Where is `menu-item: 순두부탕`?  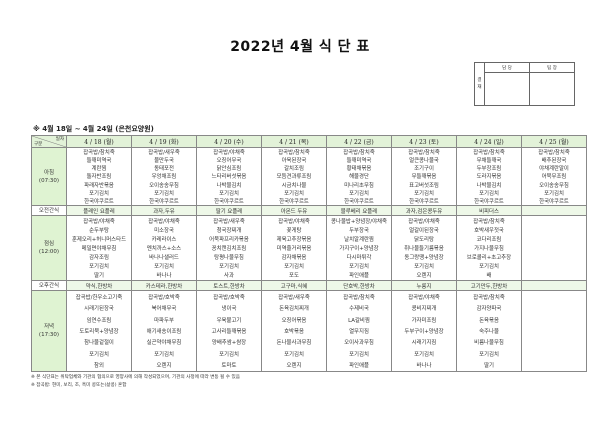 menu-item: 순두부탕 is located at coordinates (99, 230).